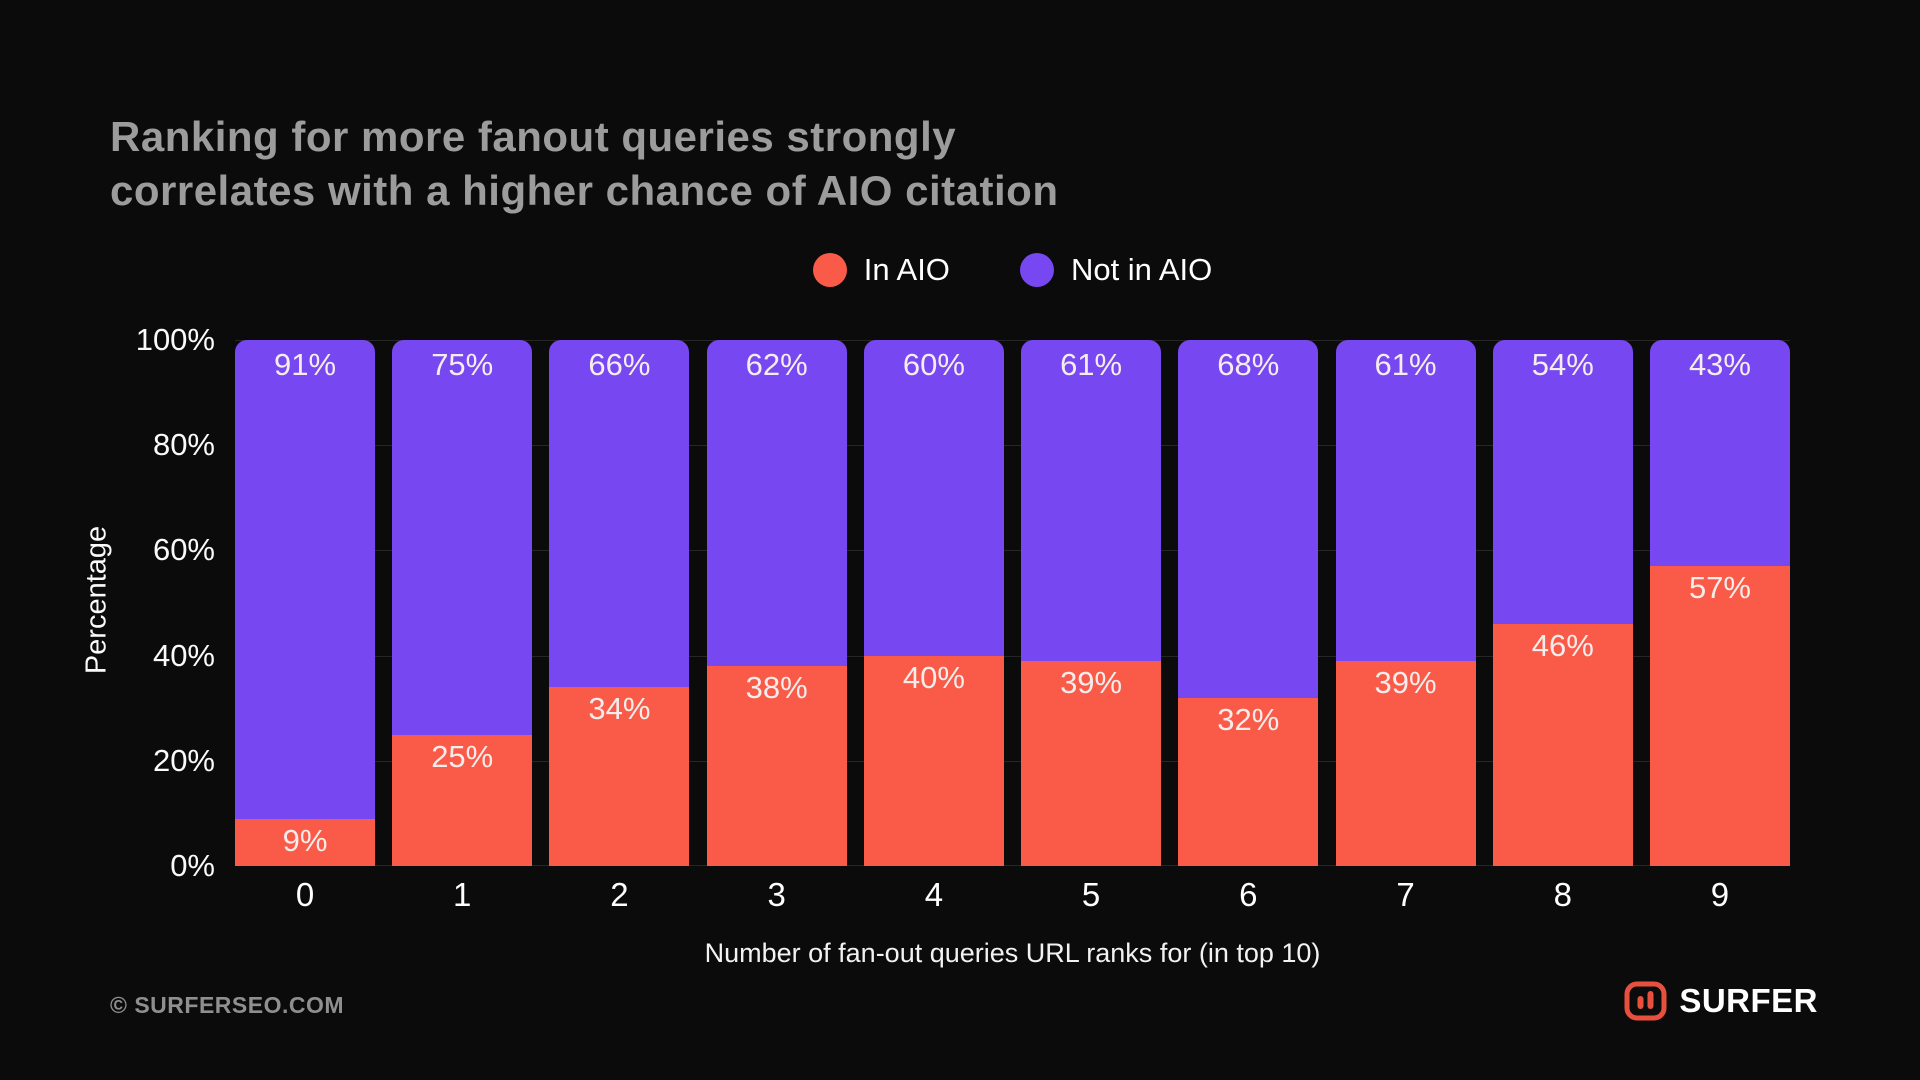  Describe the element at coordinates (619, 514) in the screenshot. I see `bar-segment-not-in-aio: 66%` at that location.